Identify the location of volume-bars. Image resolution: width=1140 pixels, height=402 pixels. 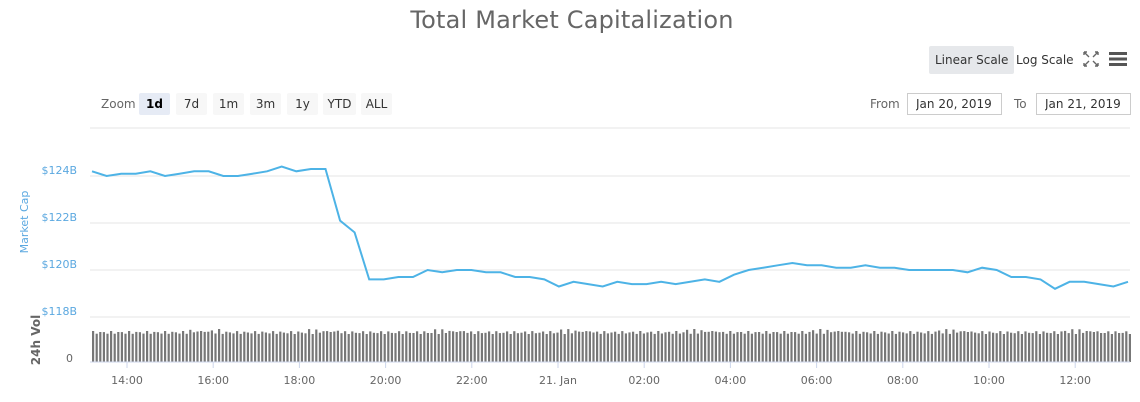
(611, 345).